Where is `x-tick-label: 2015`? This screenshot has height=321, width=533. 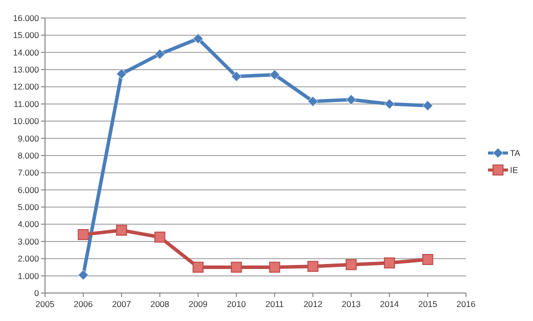
x-tick-label: 2015 is located at coordinates (428, 304).